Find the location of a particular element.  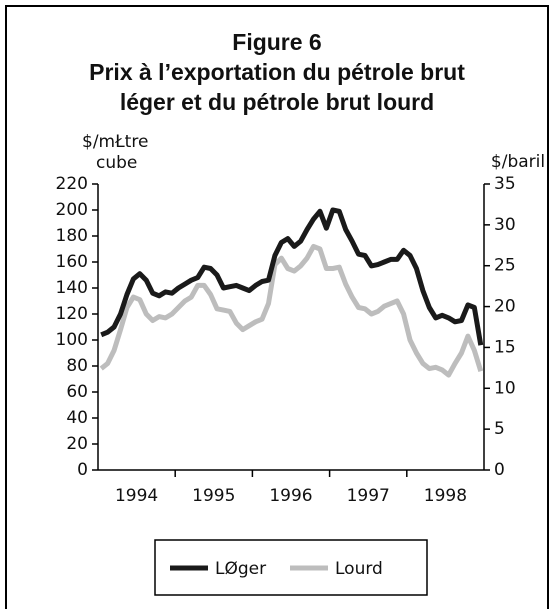

y-tick-label: 0 is located at coordinates (82, 470).